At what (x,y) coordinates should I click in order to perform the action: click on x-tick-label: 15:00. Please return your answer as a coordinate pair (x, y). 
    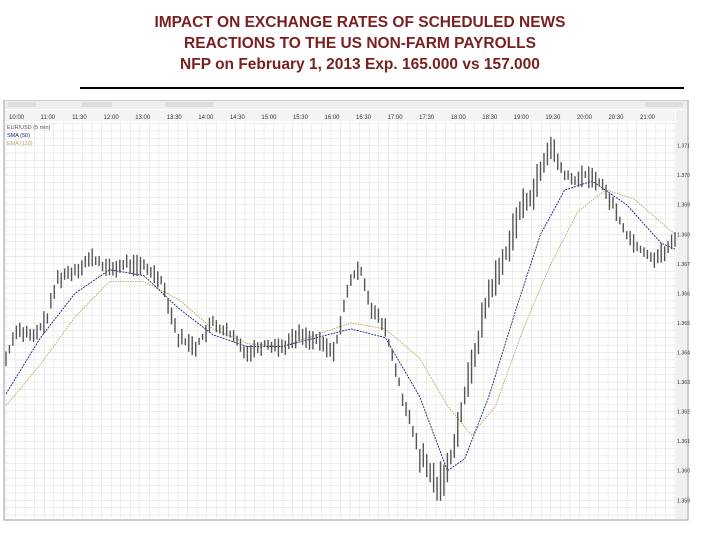
    Looking at the image, I should click on (269, 118).